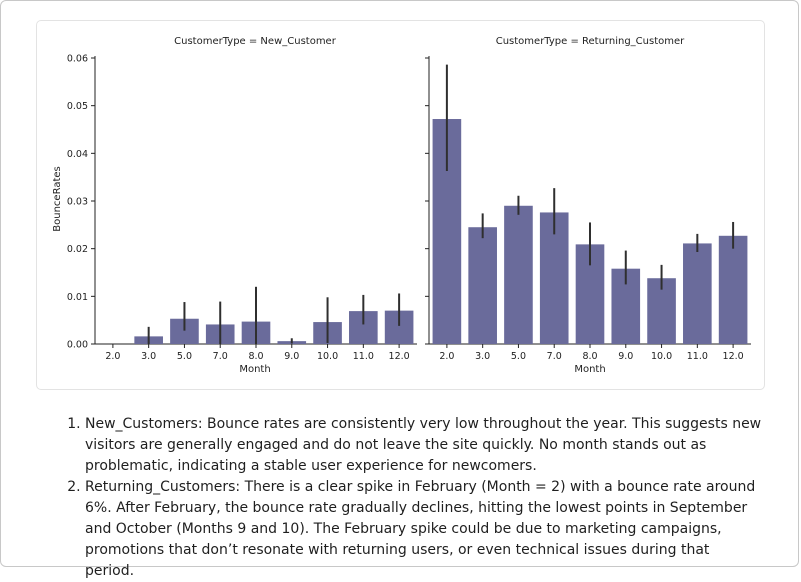 This screenshot has width=801, height=582. I want to click on panel-title-returning-customer: CustomerType = Returning_Customer, so click(590, 41).